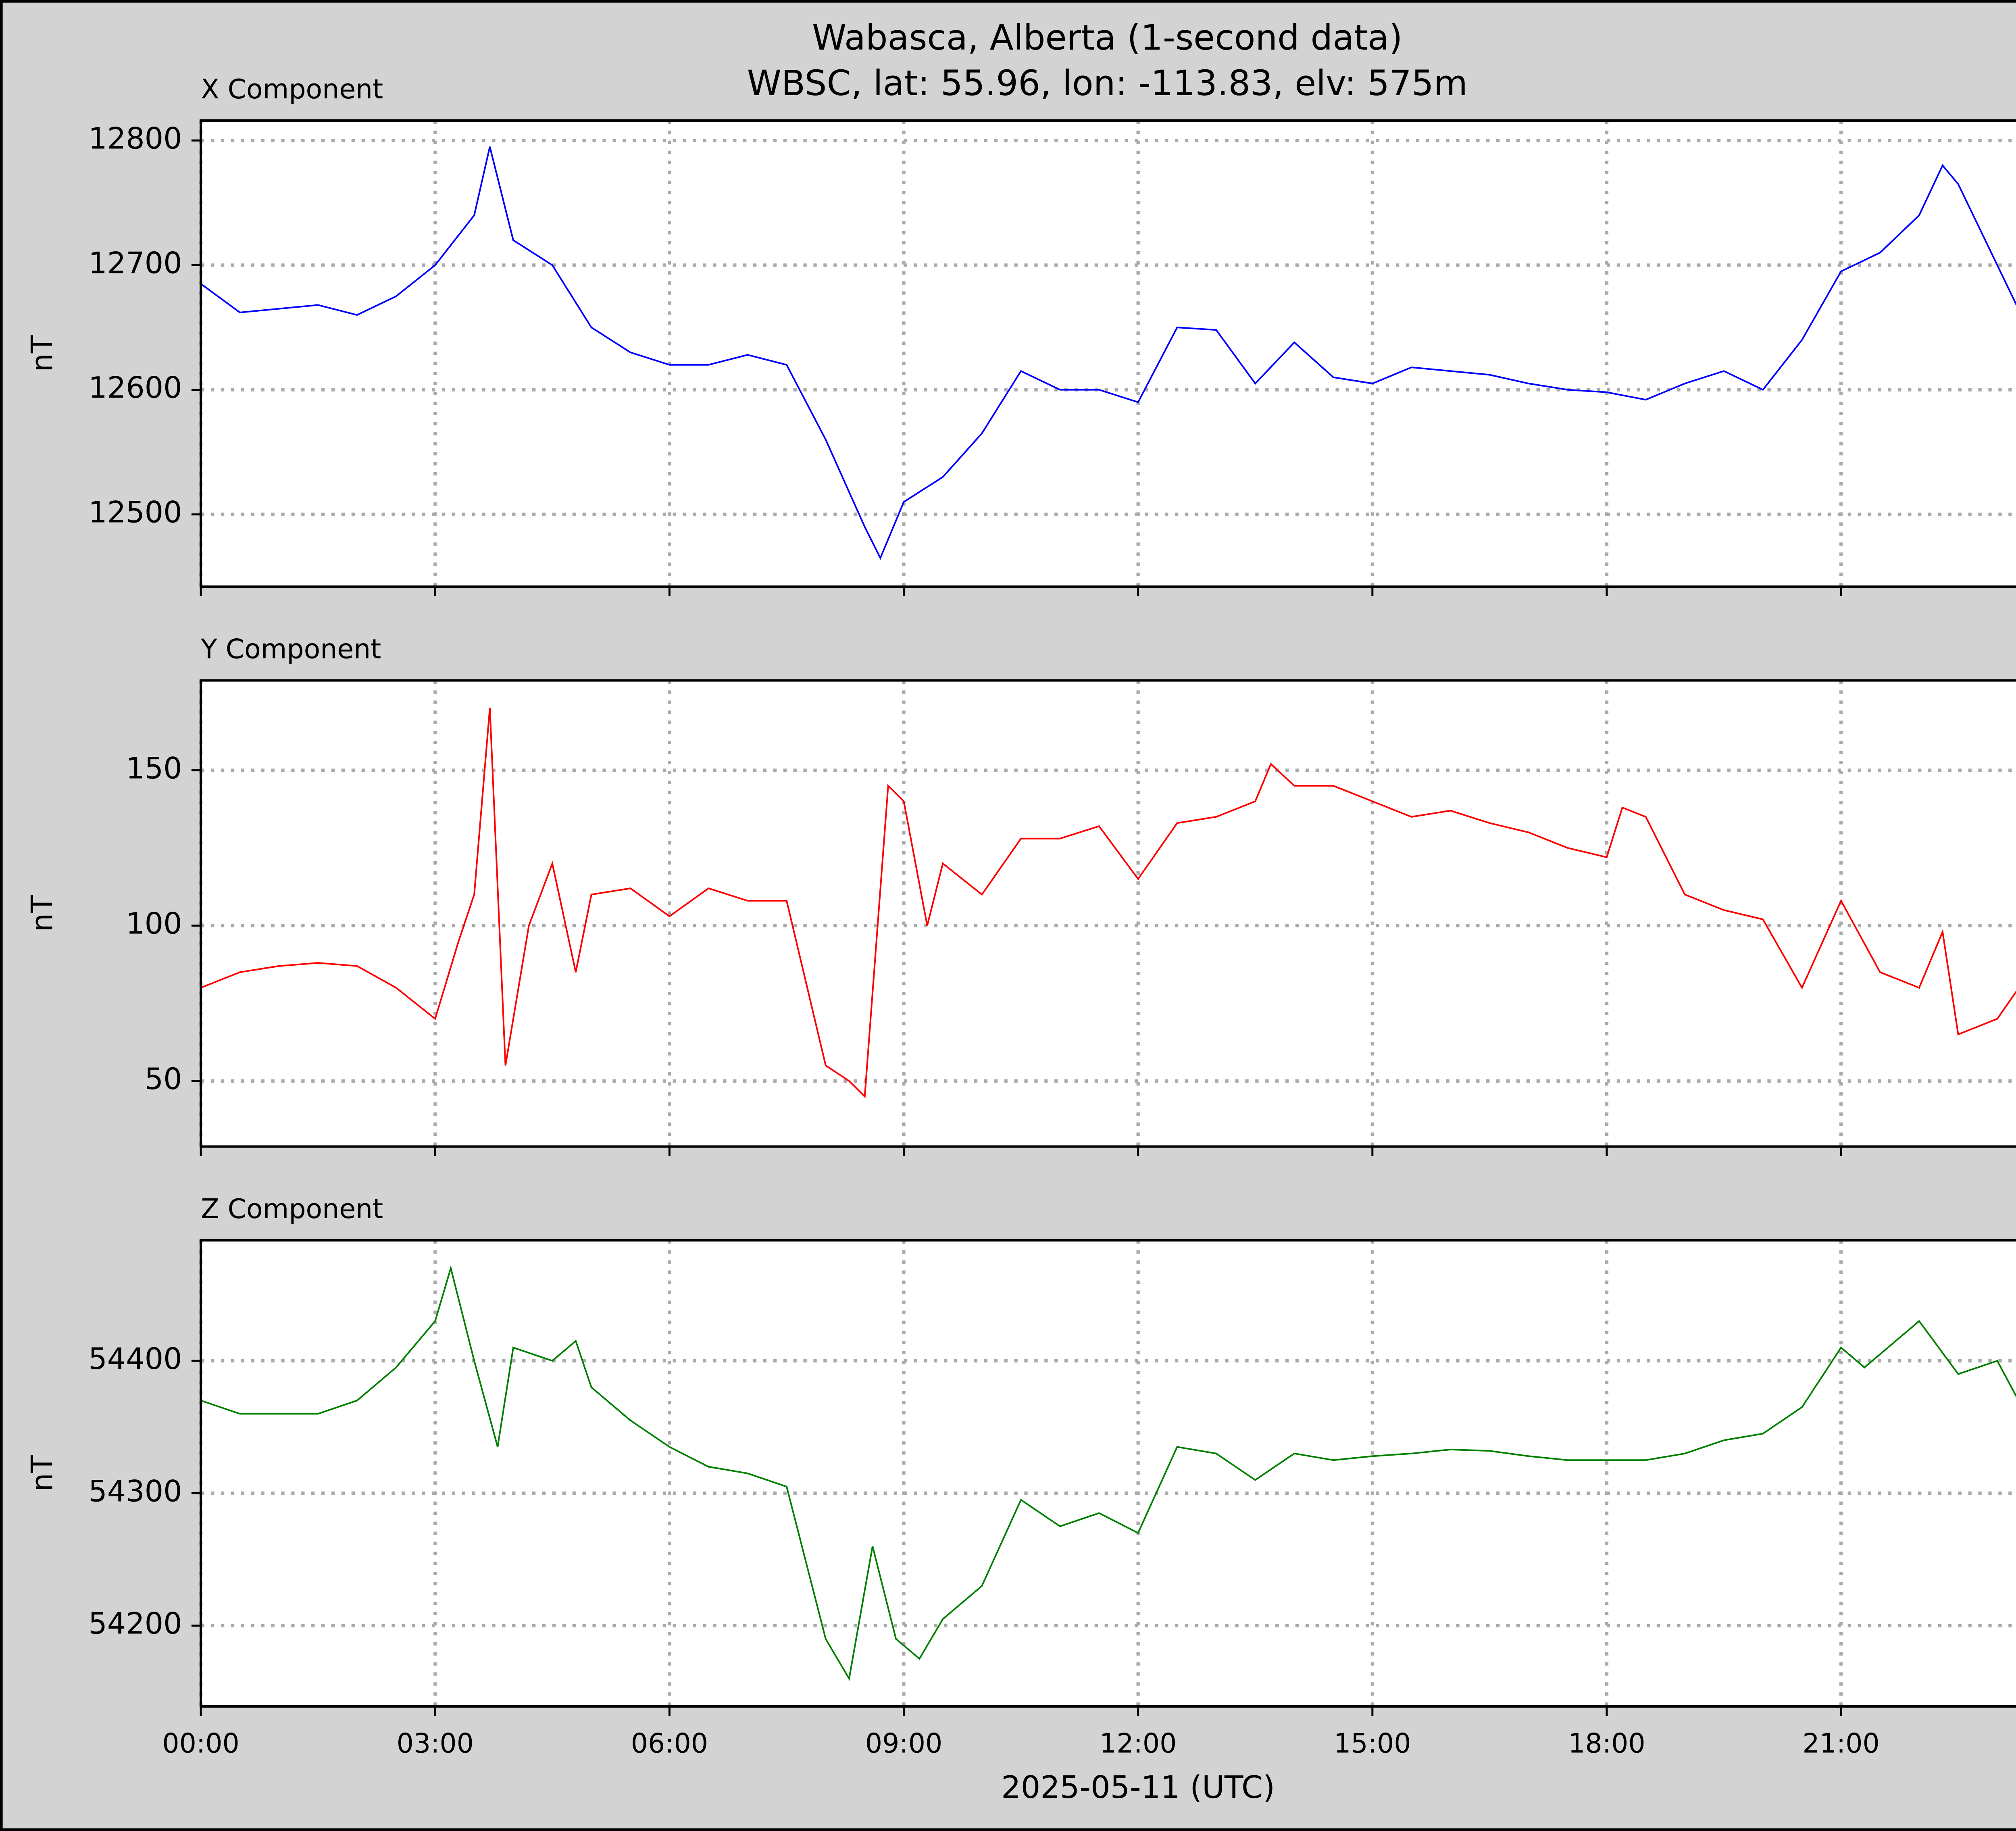 The width and height of the screenshot is (2016, 1831). What do you see at coordinates (200, 1743) in the screenshot?
I see `x-tick-label: 00:00` at bounding box center [200, 1743].